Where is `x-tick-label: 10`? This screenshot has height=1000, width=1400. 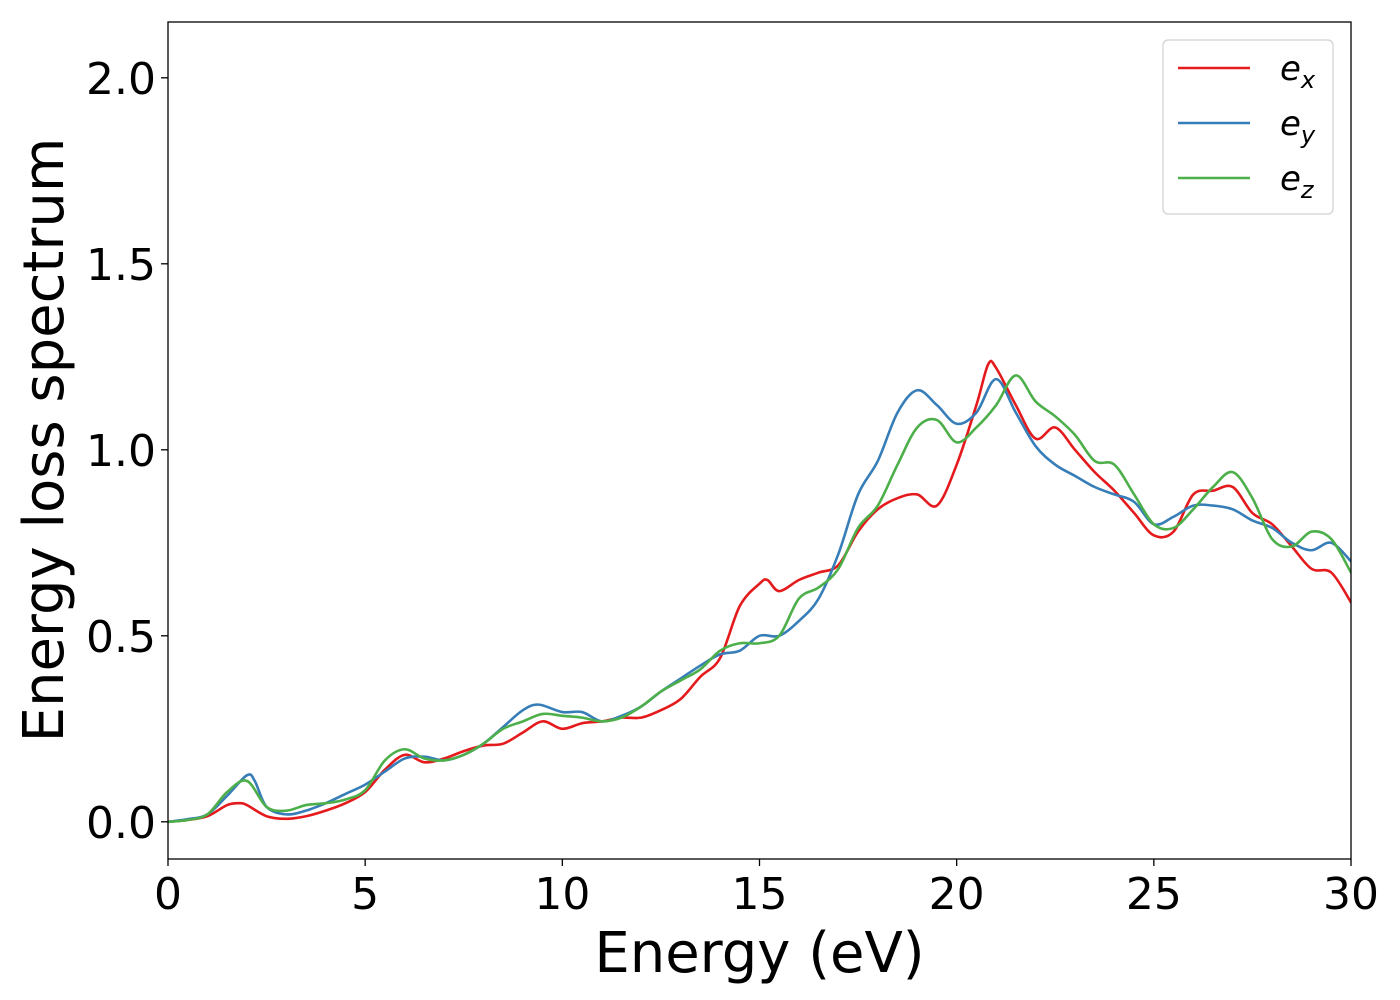
x-tick-label: 10 is located at coordinates (562, 894).